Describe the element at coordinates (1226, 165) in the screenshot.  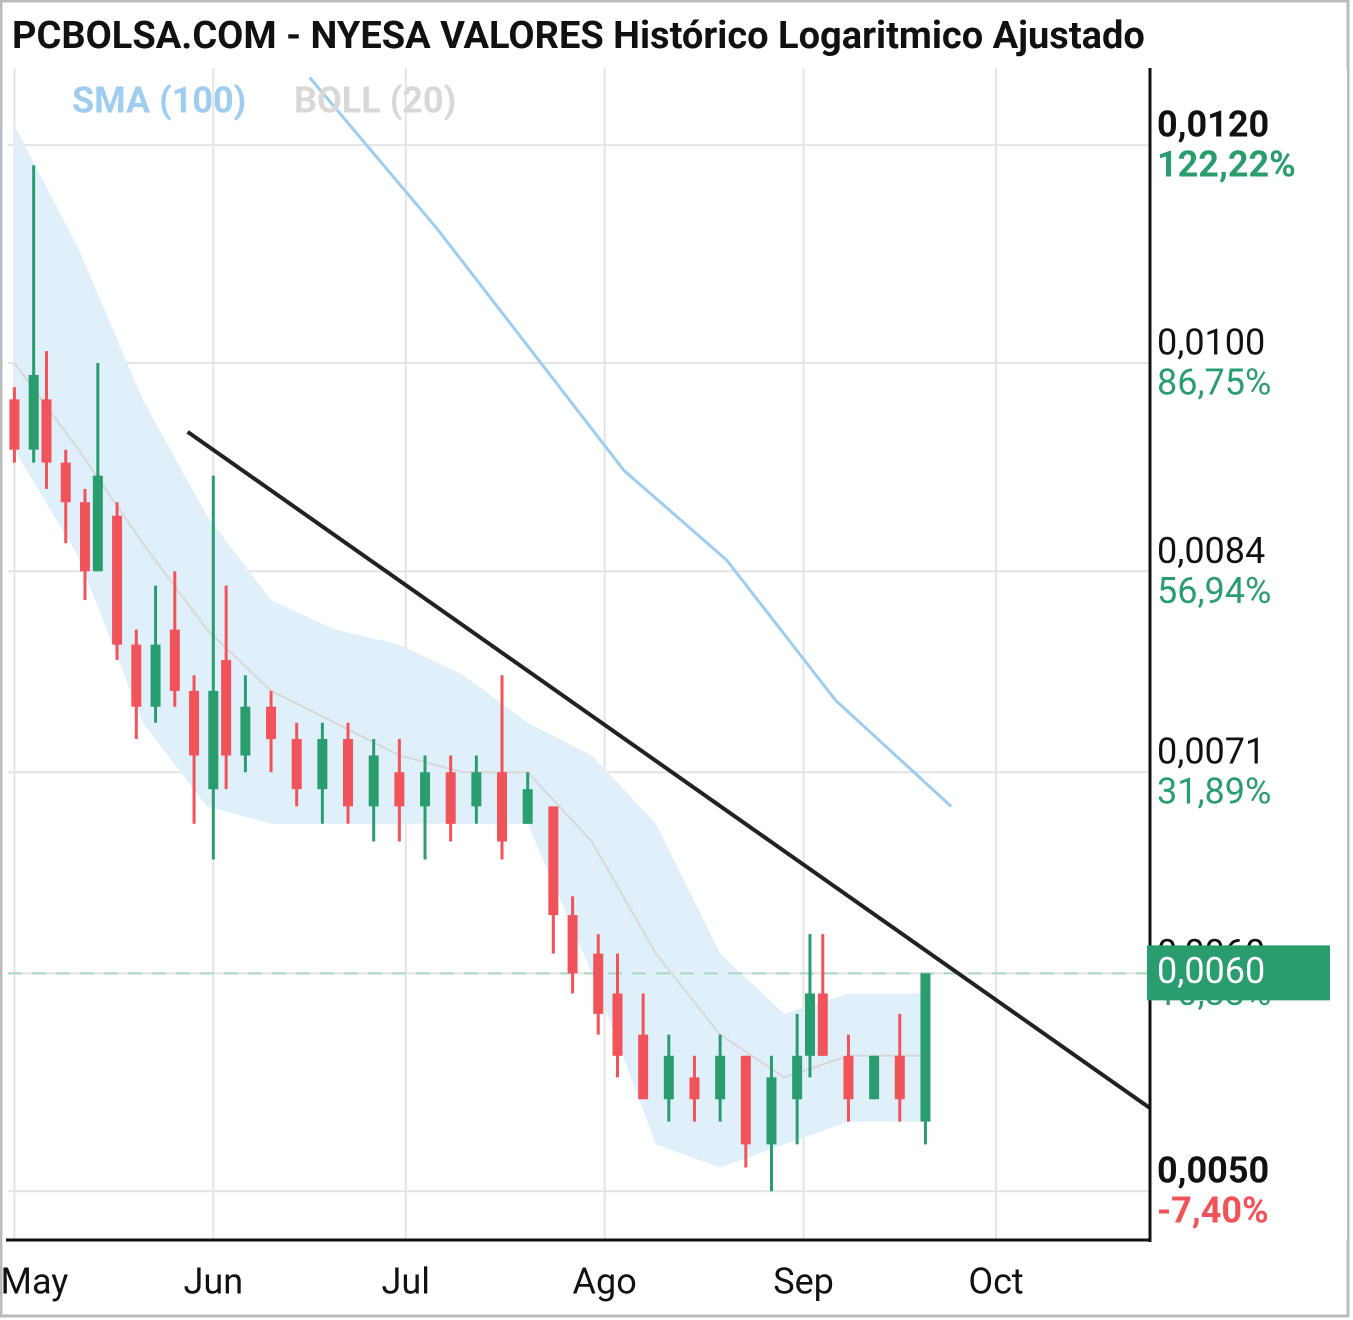
I see `y-change-label: 122,22%` at that location.